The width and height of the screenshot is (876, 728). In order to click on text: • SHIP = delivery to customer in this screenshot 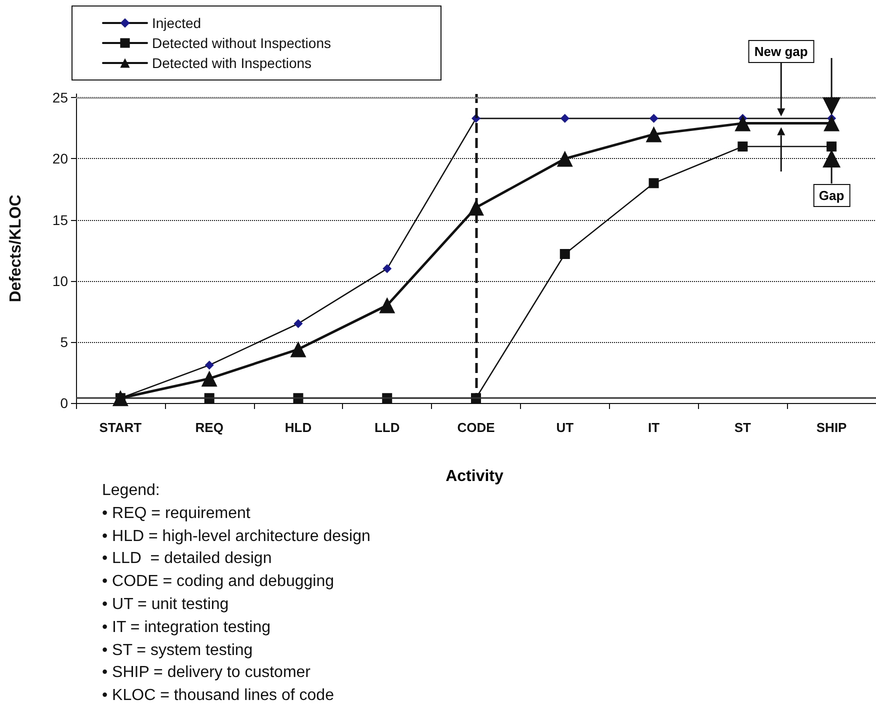, I will do `click(207, 673)`.